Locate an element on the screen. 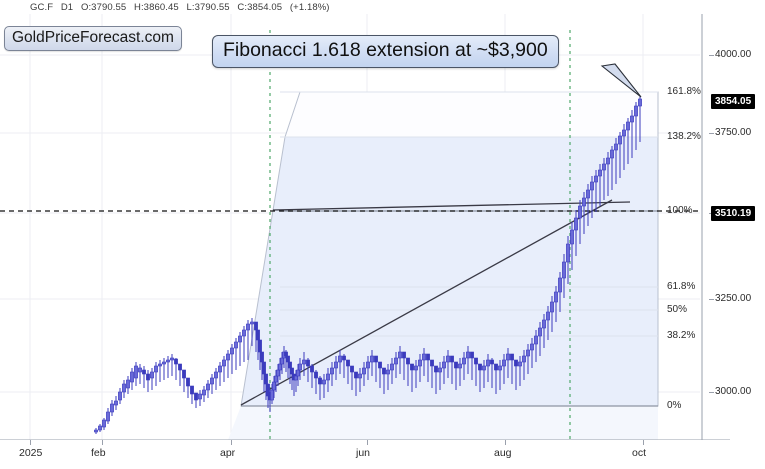 The height and width of the screenshot is (469, 765). date-tick-label: aug is located at coordinates (503, 453).